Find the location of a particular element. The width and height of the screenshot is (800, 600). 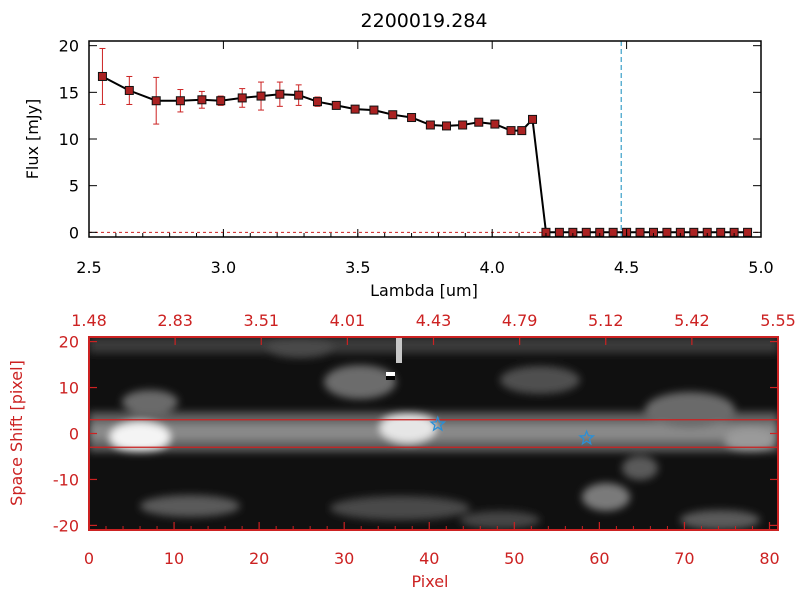

x-tick-label: 3.5 is located at coordinates (357, 267).